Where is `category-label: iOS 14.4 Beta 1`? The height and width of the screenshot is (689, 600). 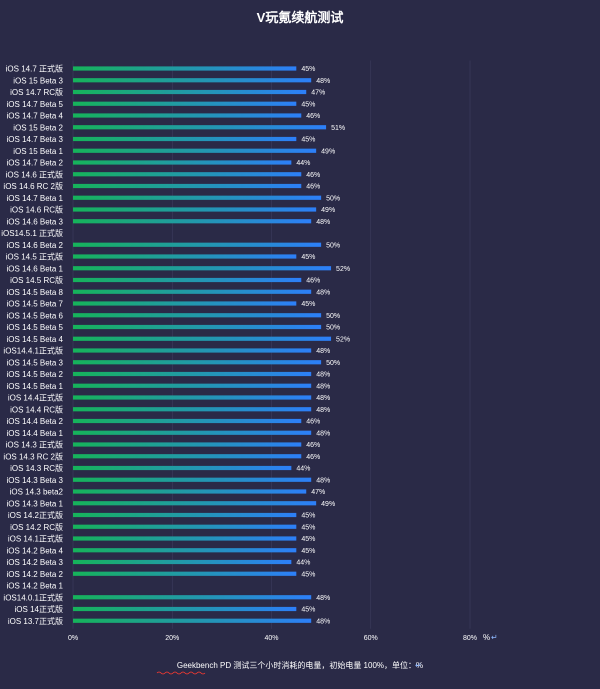 category-label: iOS 14.4 Beta 1 is located at coordinates (35, 433).